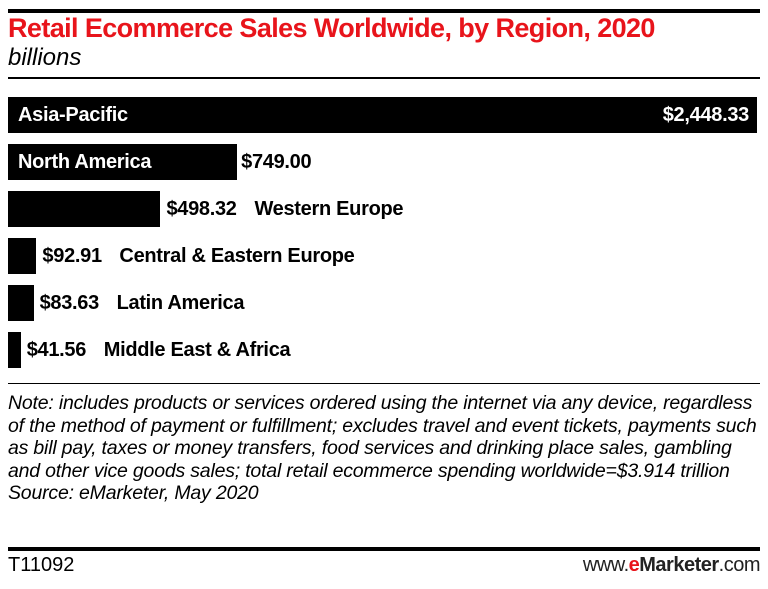  I want to click on top-rule, so click(384, 11).